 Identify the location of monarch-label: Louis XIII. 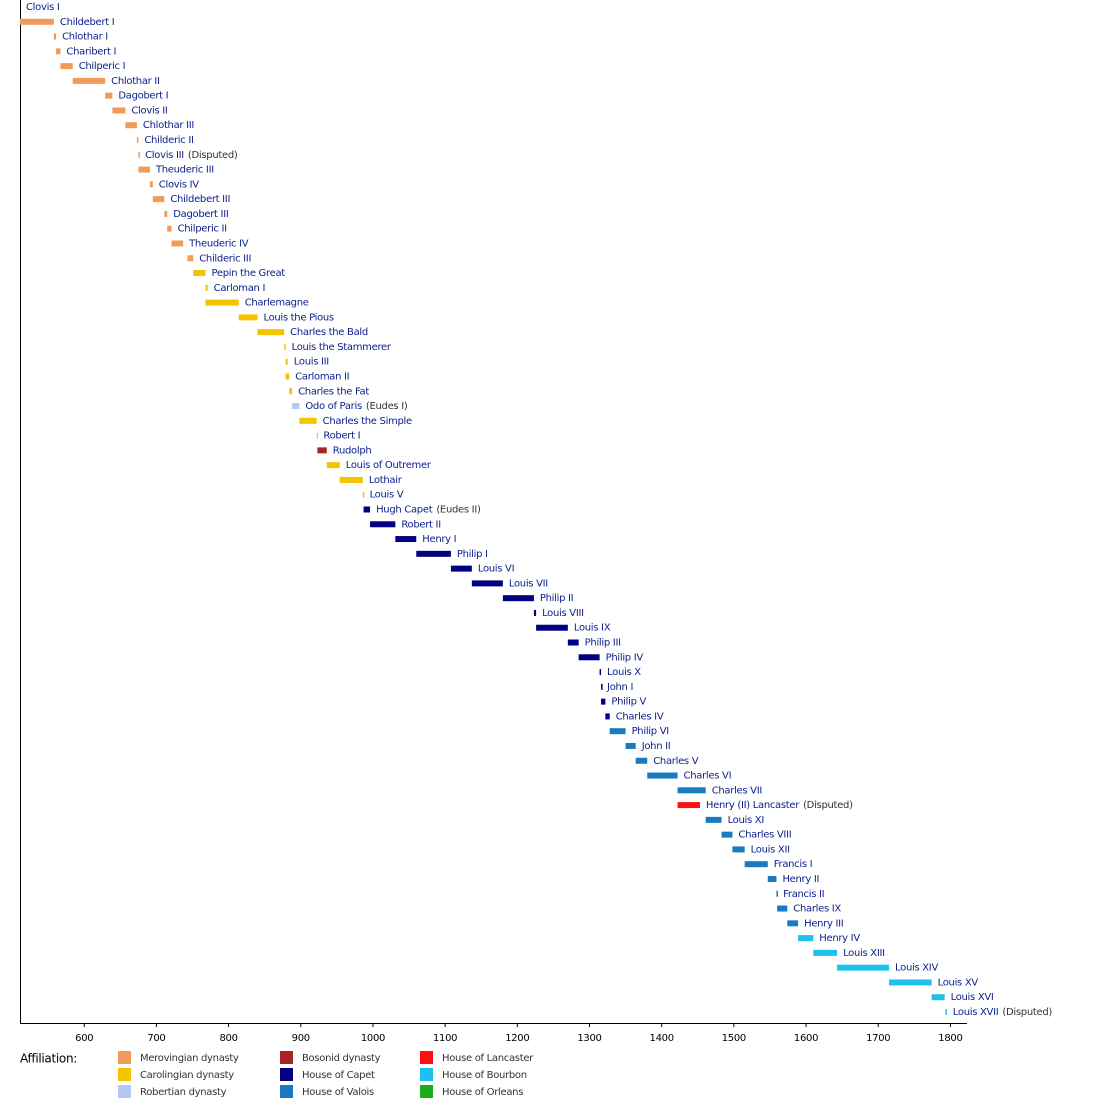
(864, 953).